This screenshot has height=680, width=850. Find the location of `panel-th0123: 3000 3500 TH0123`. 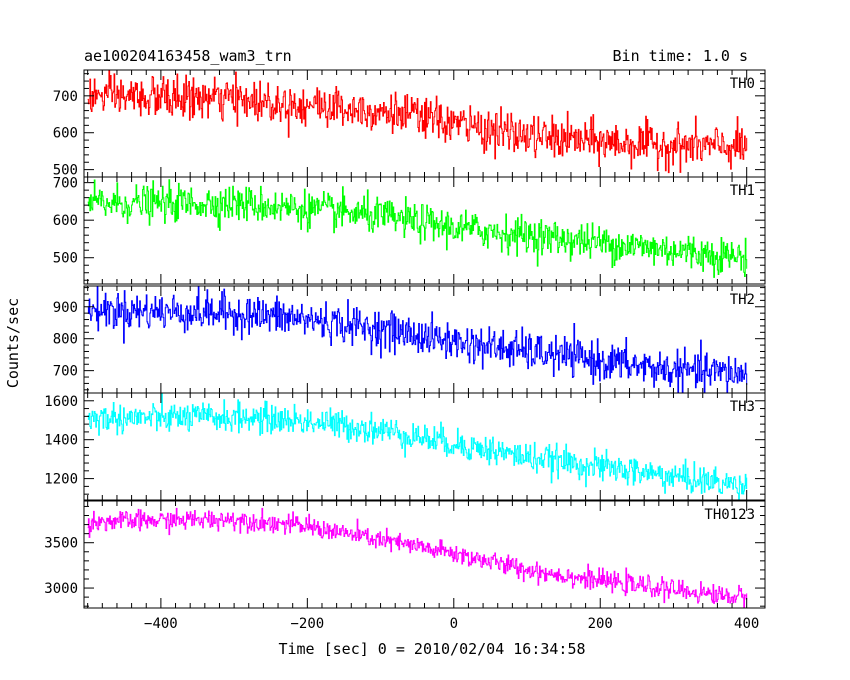

panel-th0123: 3000 3500 TH0123 is located at coordinates (405, 554).